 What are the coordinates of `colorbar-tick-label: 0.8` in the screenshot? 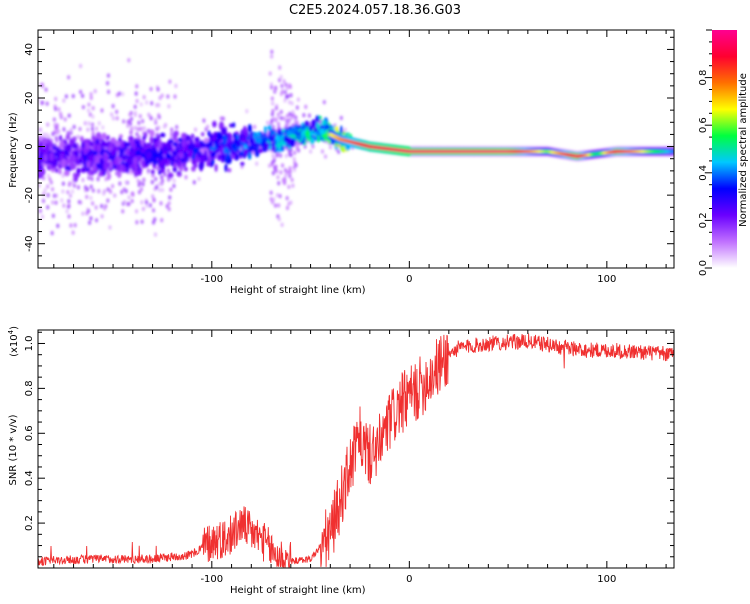 It's located at (703, 78).